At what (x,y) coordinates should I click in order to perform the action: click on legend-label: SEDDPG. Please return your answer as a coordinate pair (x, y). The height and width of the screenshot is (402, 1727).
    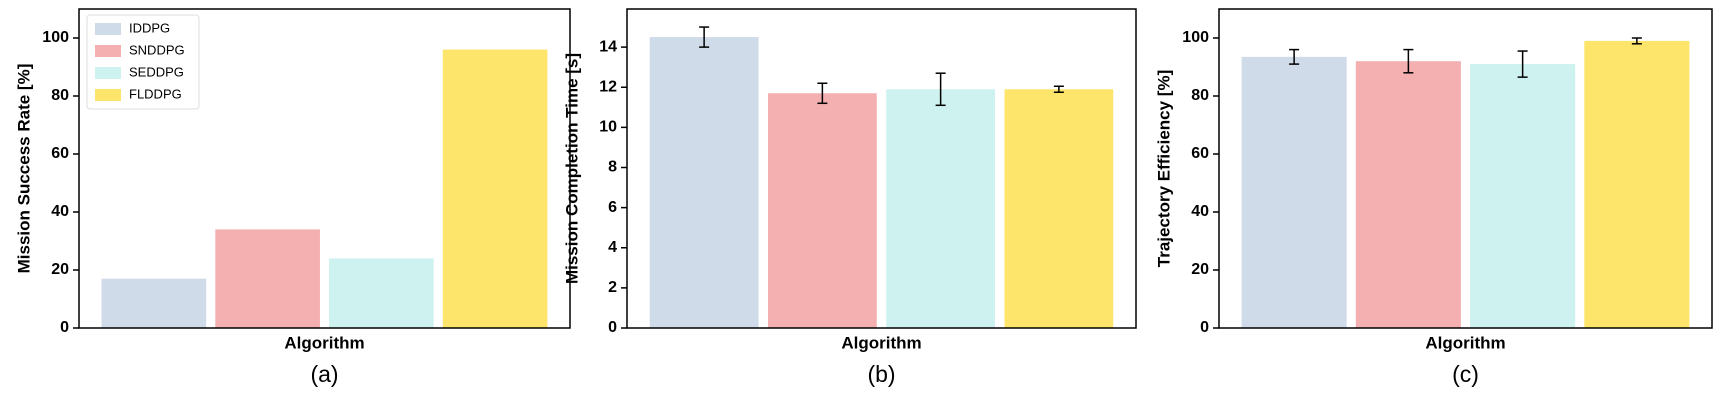
    Looking at the image, I should click on (156, 71).